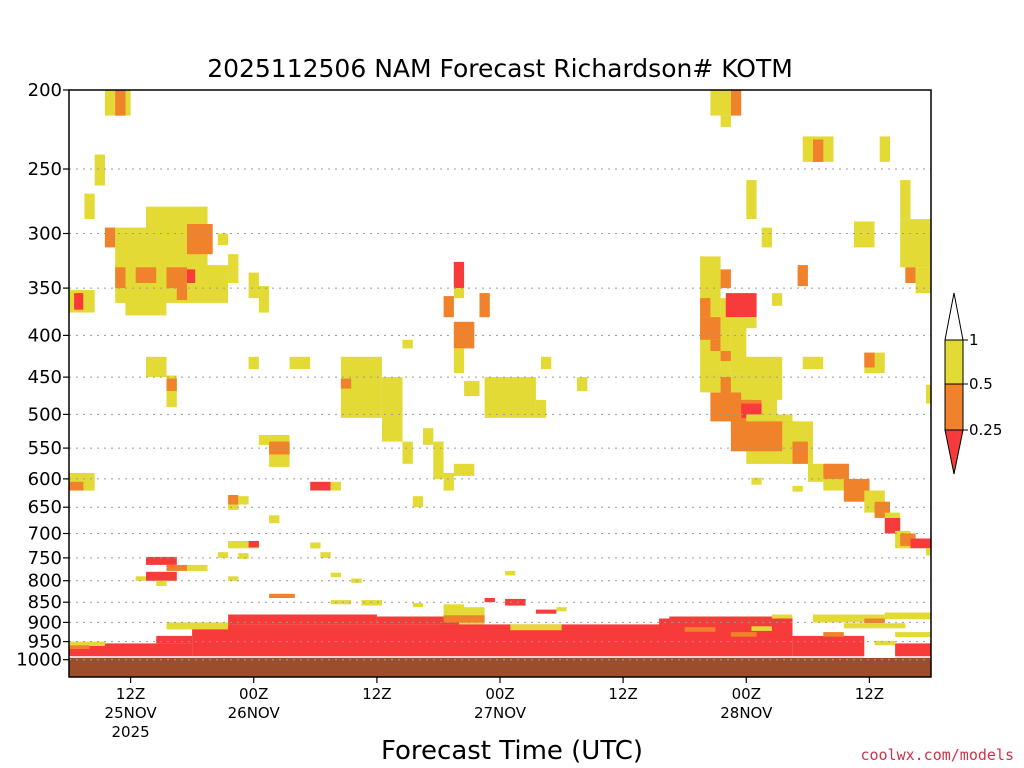  Describe the element at coordinates (746, 713) in the screenshot. I see `x-tick-label: 28NOV` at that location.